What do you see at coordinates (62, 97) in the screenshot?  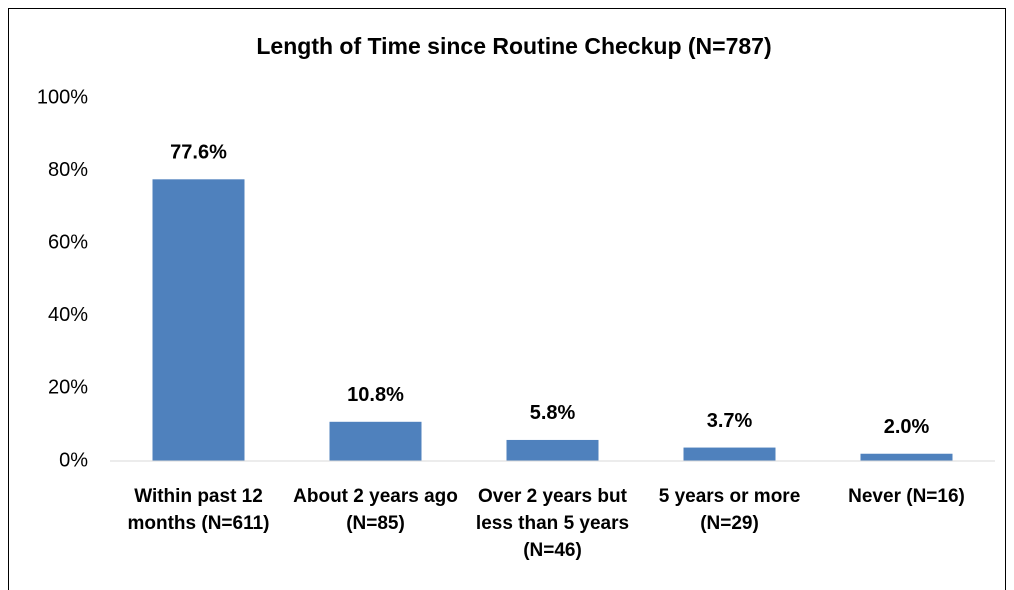 I see `y-tick-label: 100%` at bounding box center [62, 97].